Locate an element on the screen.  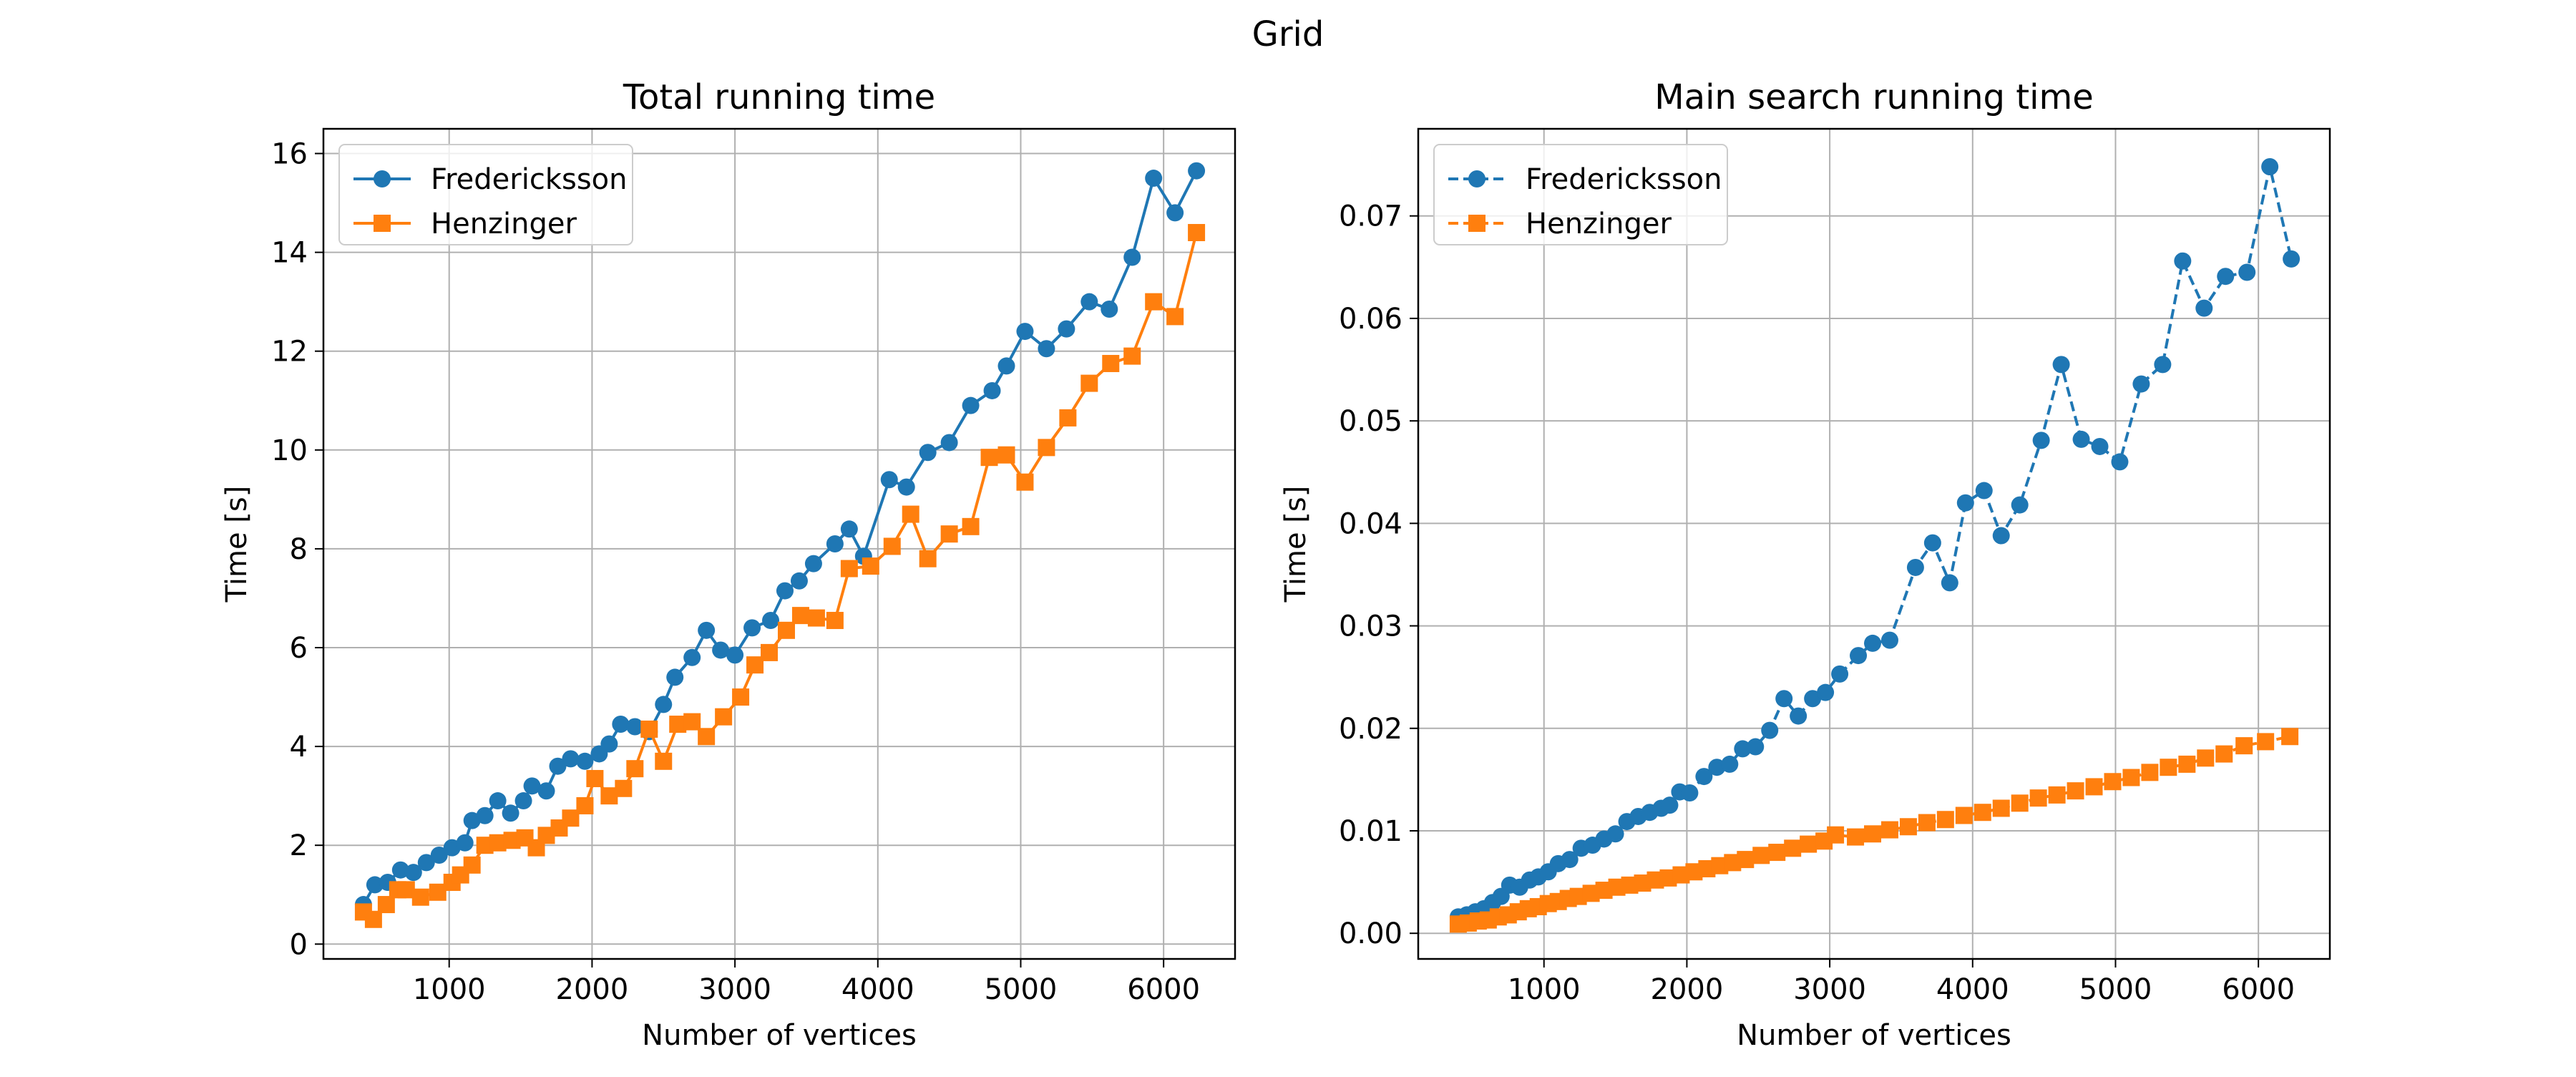
x-tick-label: 3000 is located at coordinates (735, 989).